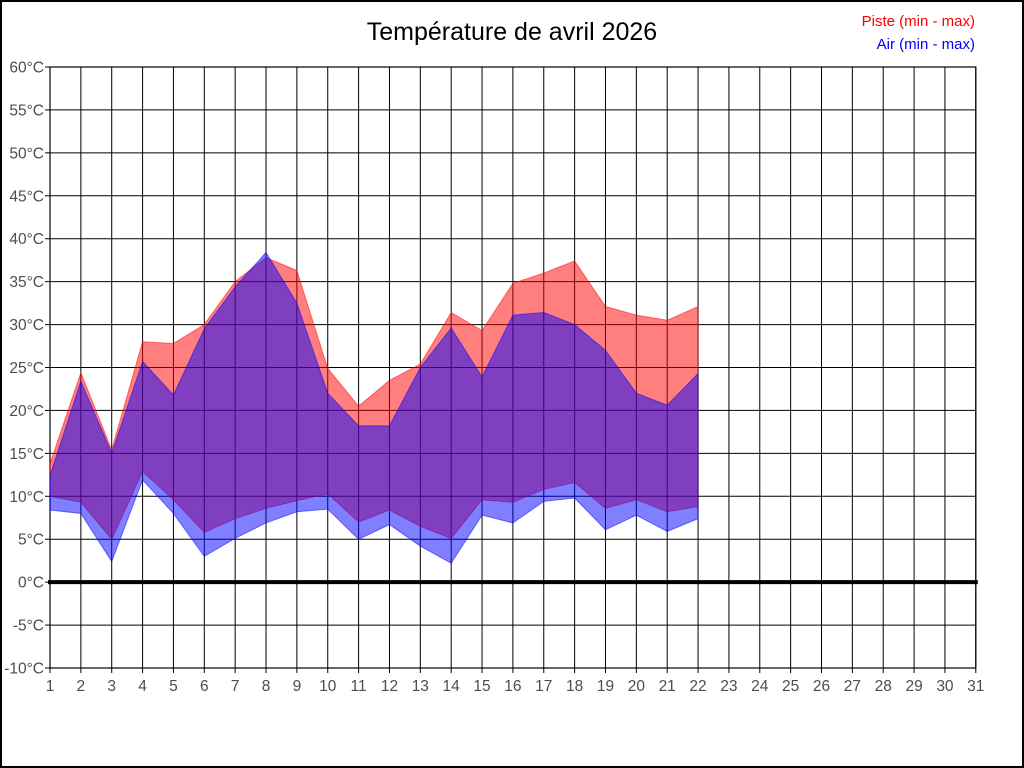 This screenshot has width=1024, height=768. What do you see at coordinates (918, 33) in the screenshot?
I see `legend: Piste (min - max) Air (min - max)` at bounding box center [918, 33].